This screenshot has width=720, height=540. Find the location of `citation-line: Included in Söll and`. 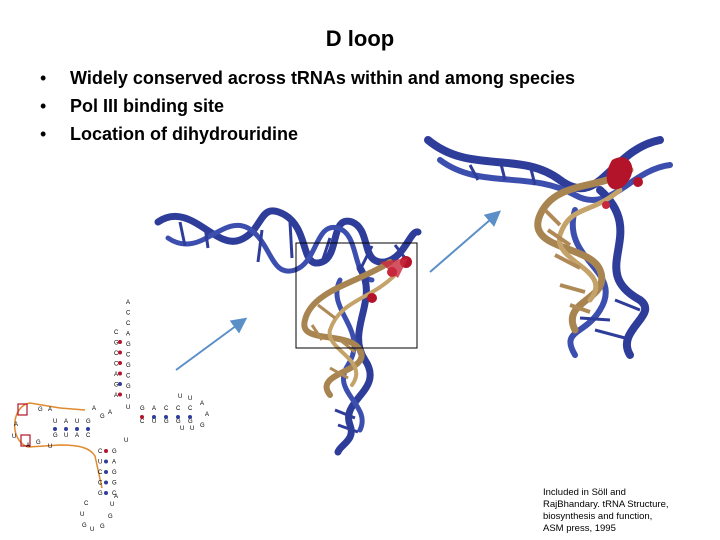

citation-line: Included in Söll and is located at coordinates (584, 492).